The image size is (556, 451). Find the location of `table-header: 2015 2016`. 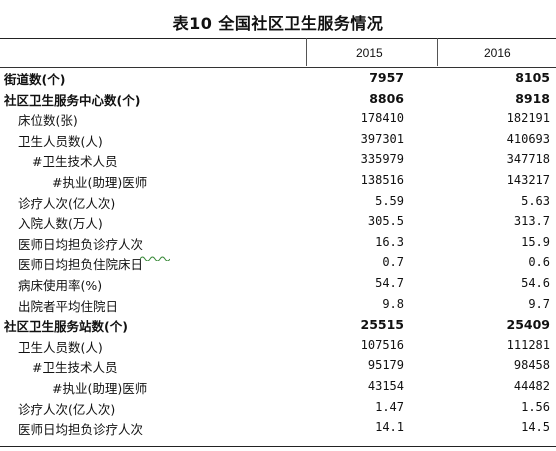

table-header: 2015 2016 is located at coordinates (278, 53).